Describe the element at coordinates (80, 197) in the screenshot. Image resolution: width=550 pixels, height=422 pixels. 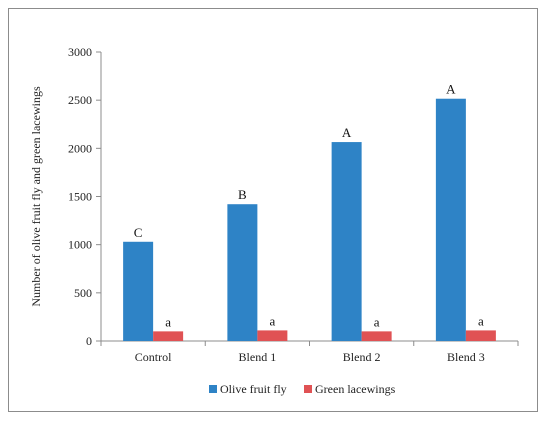
I see `y-tick-label: 1500` at that location.